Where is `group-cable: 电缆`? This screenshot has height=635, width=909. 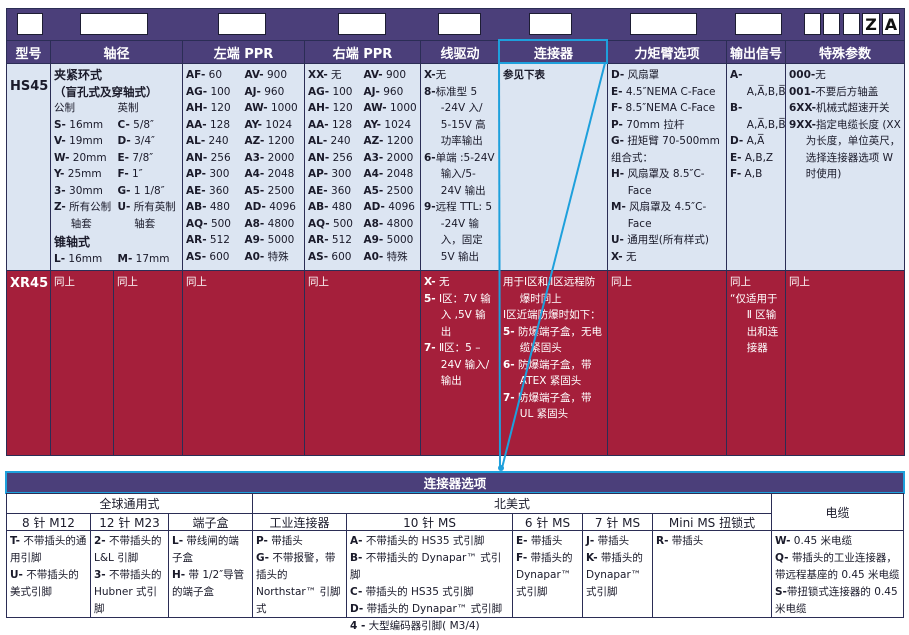 group-cable: 电缆 is located at coordinates (837, 512).